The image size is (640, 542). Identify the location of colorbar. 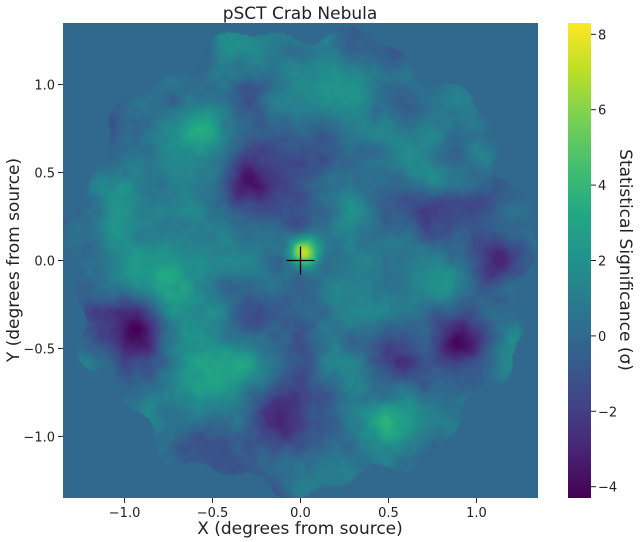
(579, 260).